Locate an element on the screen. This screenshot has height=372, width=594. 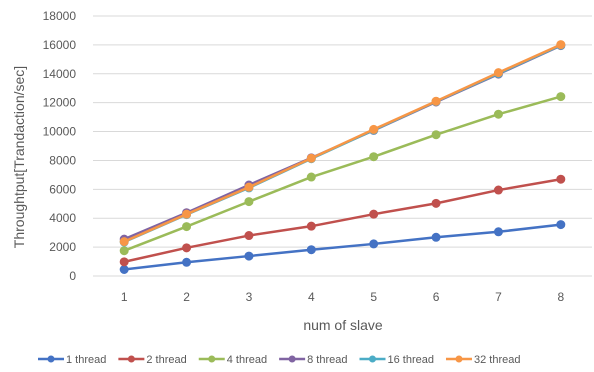
legend-item: 1 thread is located at coordinates (72, 360).